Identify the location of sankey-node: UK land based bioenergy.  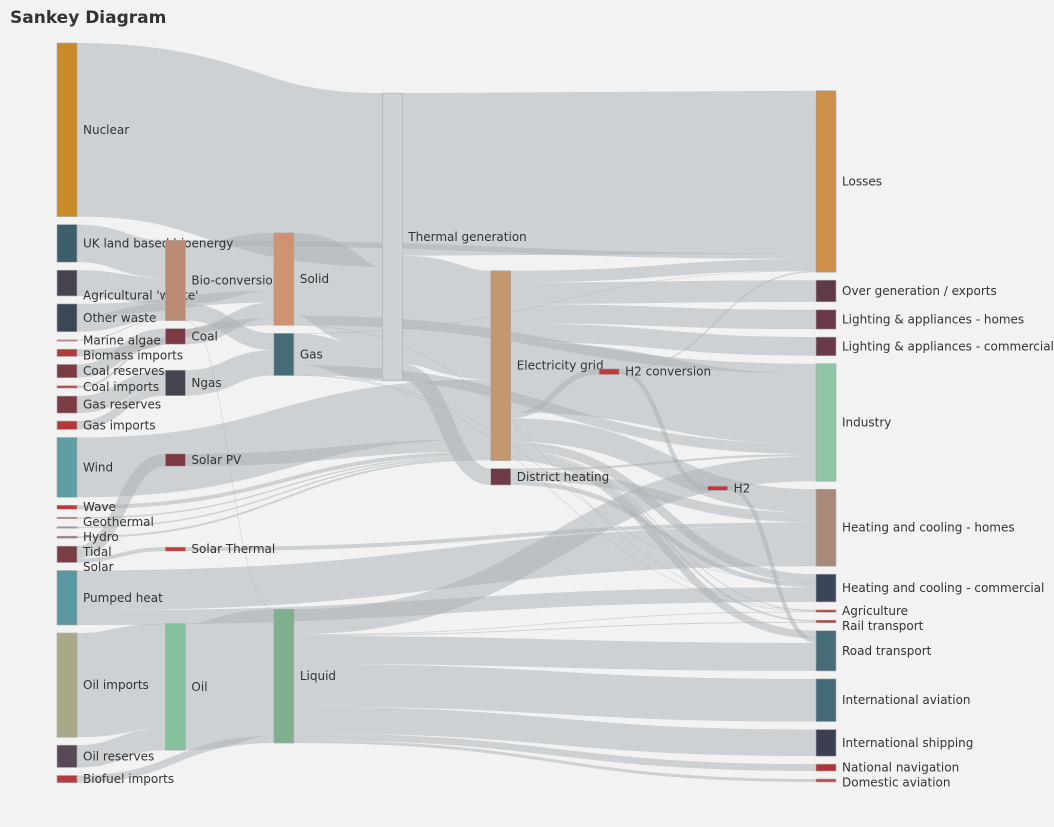
(144, 243).